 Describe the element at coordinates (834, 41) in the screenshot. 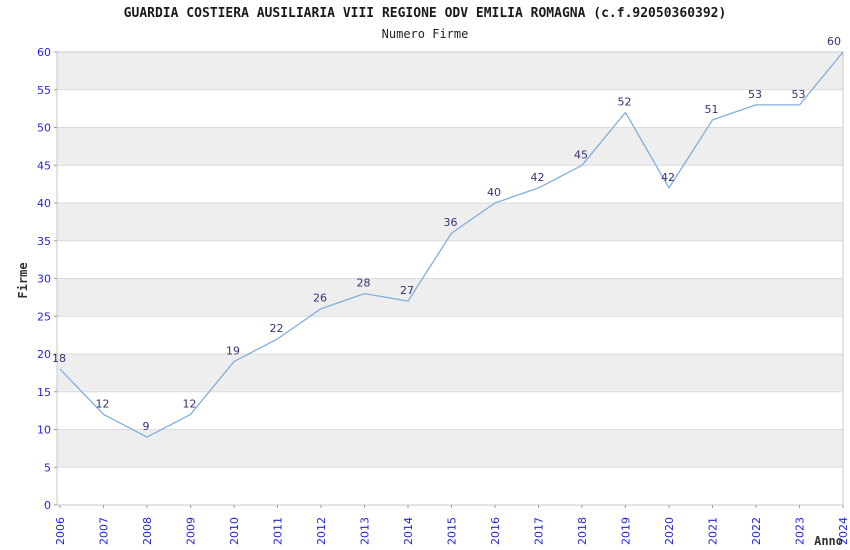

I see `value-label: 60` at that location.